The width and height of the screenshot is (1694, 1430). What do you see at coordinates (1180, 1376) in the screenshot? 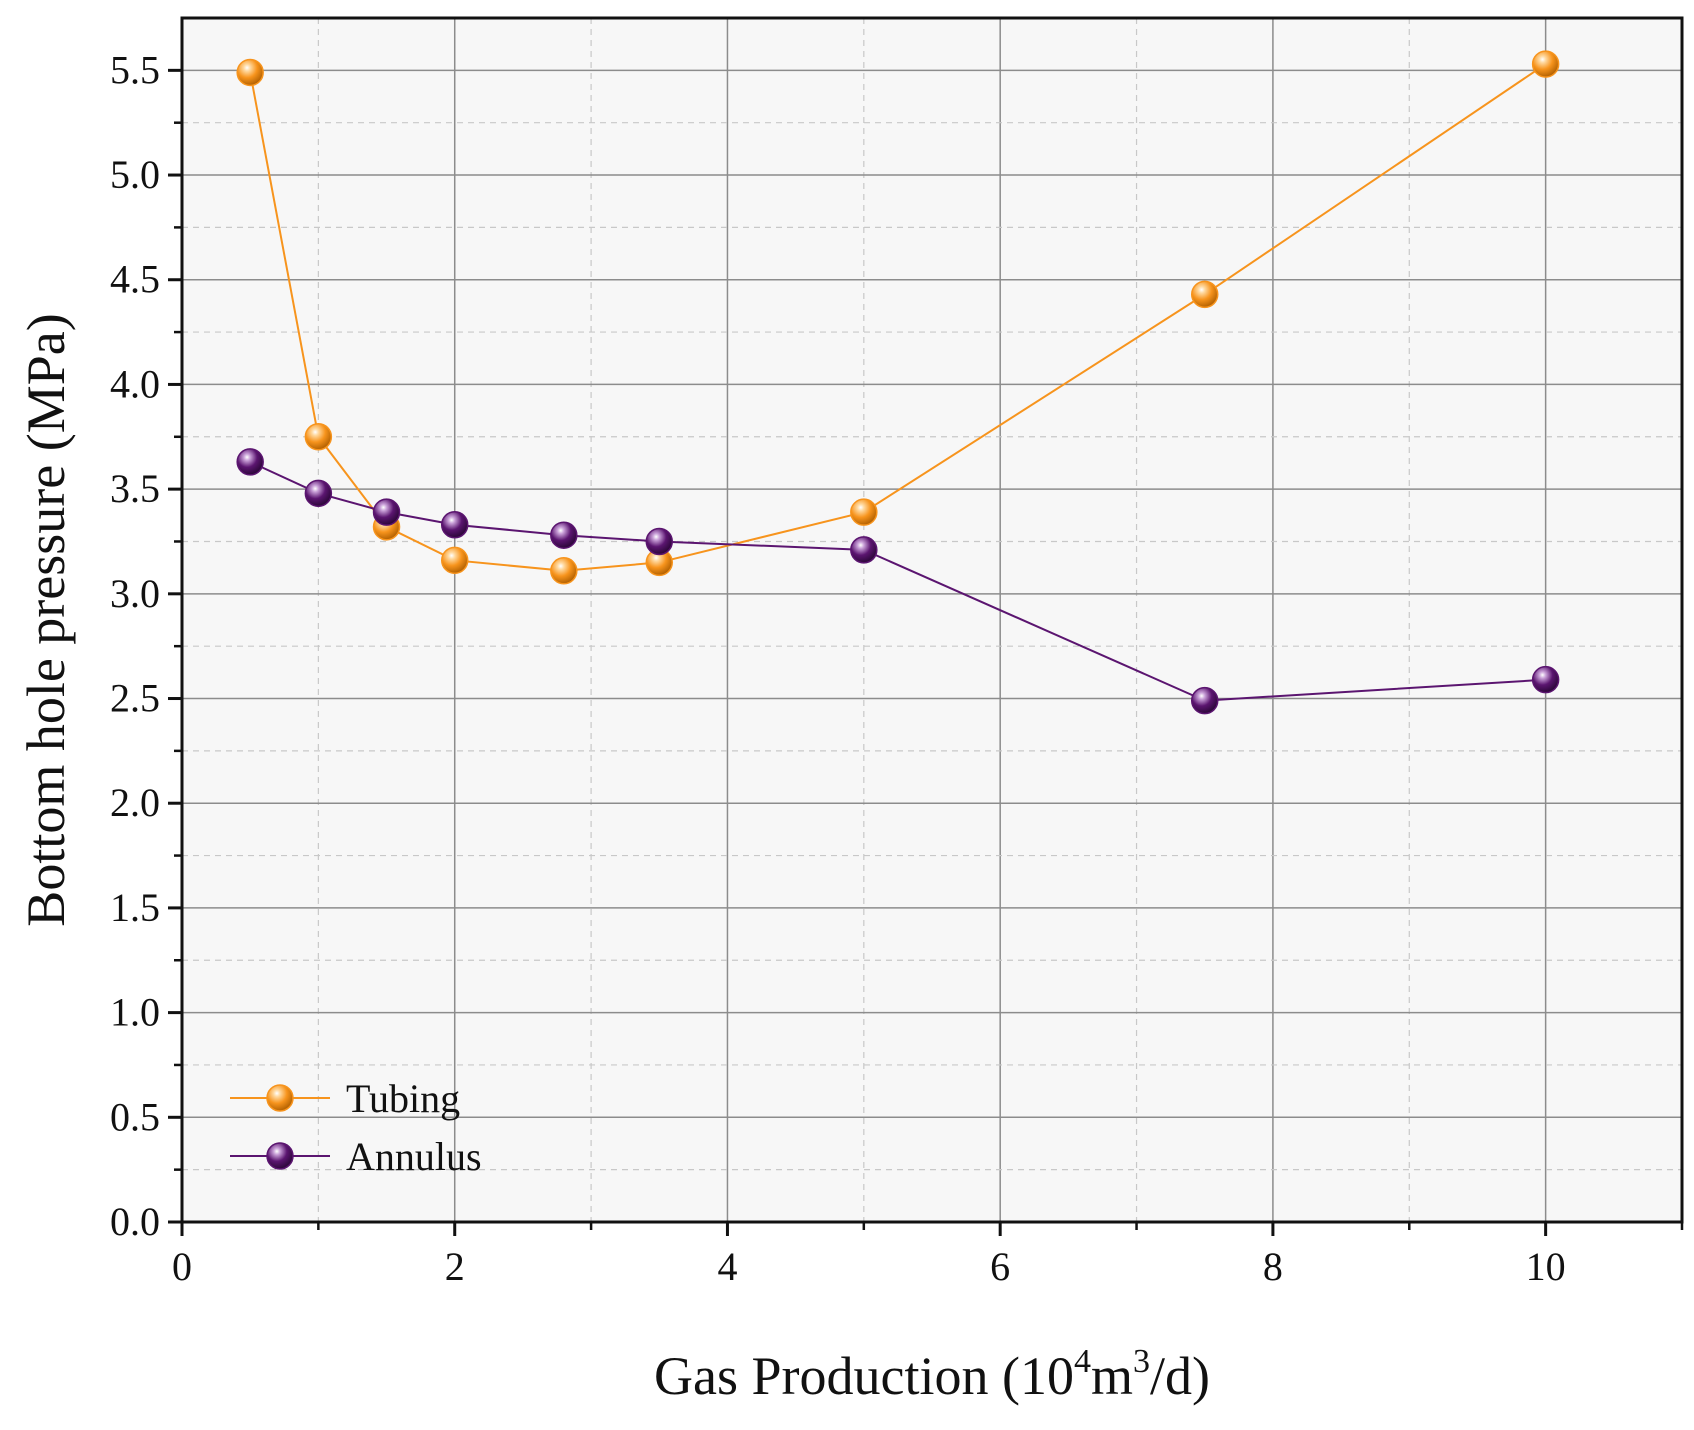
I see `x-axis-title-end: /d)` at bounding box center [1180, 1376].